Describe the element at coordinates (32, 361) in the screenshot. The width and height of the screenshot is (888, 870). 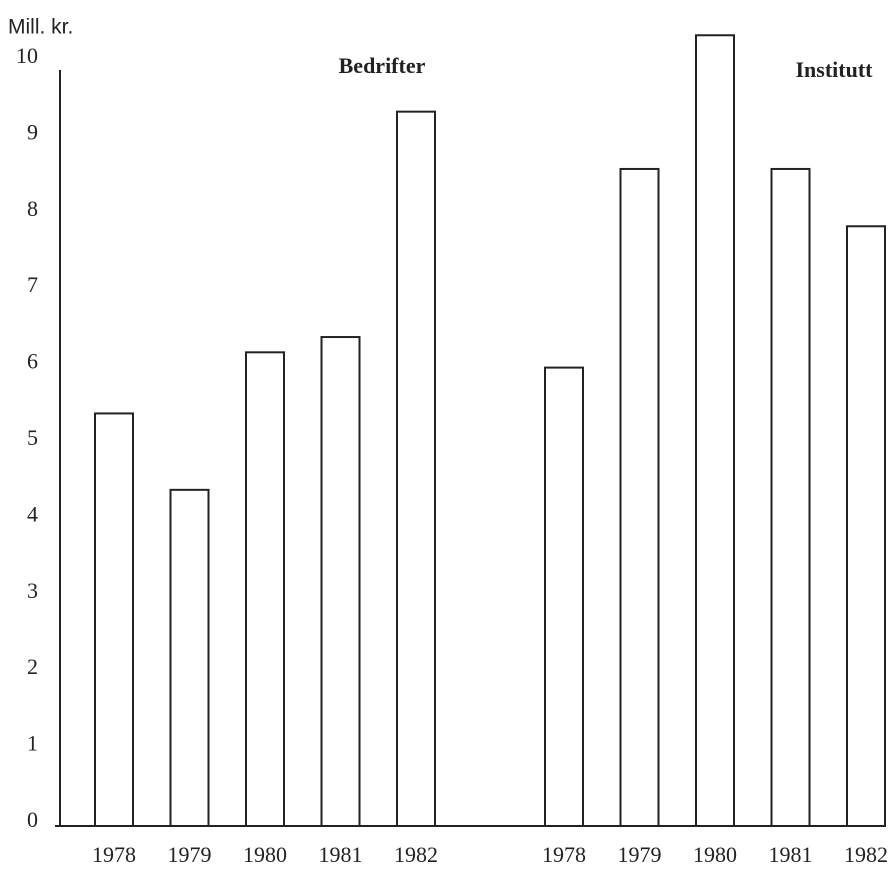
I see `y-tick-label: 6` at that location.